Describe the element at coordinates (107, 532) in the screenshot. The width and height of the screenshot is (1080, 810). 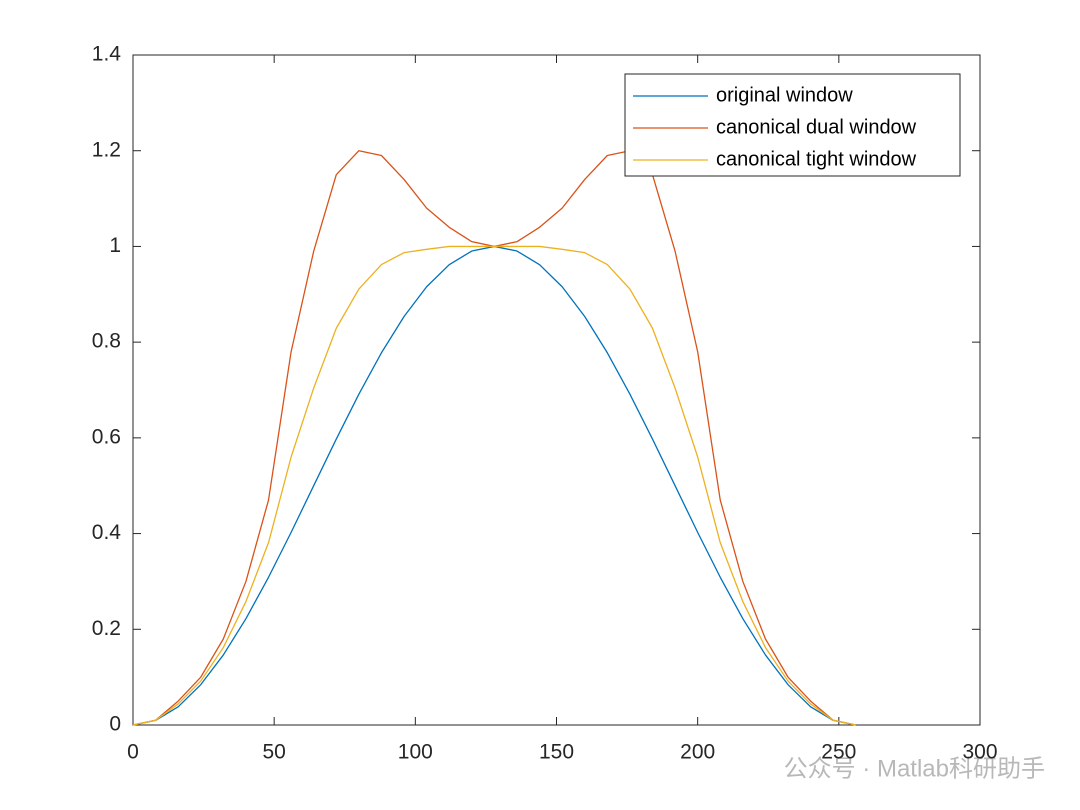
I see `y-tick-label: 0.4` at that location.